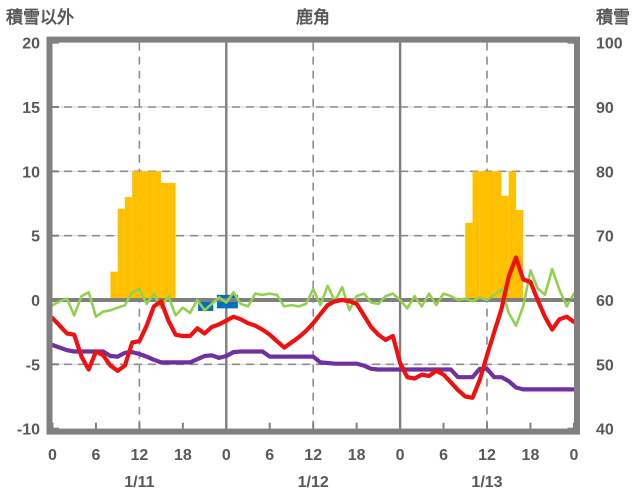  I want to click on y-right-tick-label: 70, so click(605, 237).